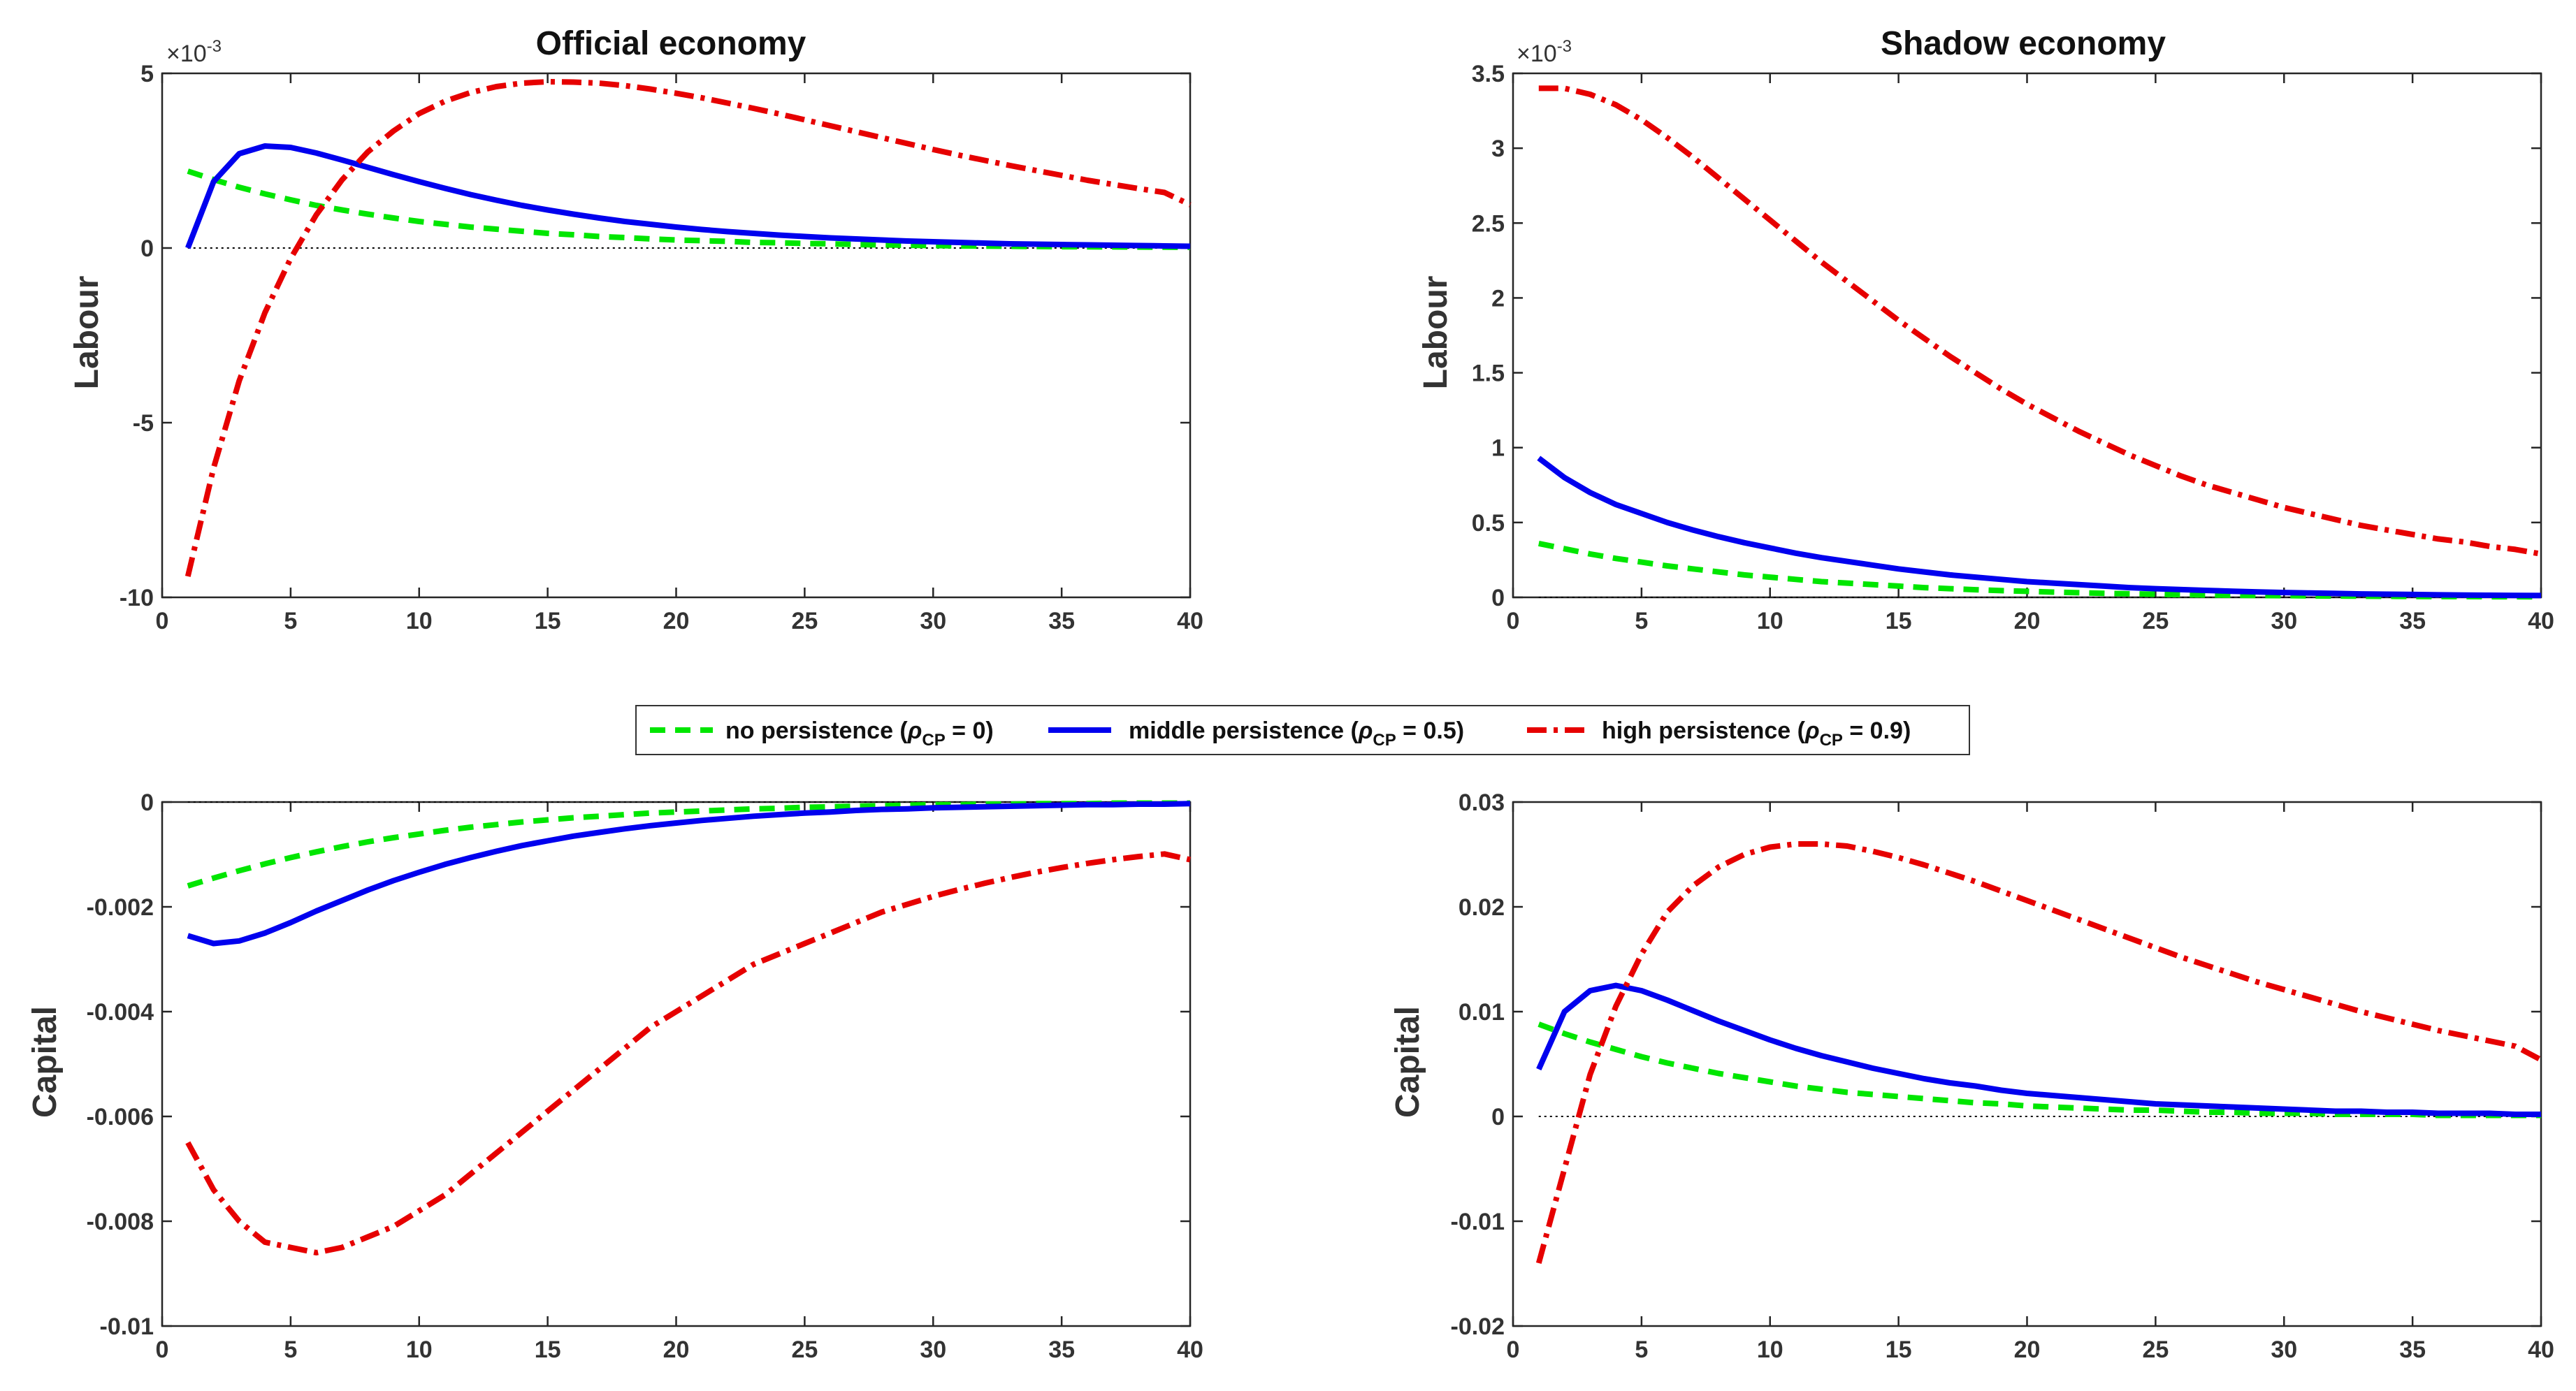 The height and width of the screenshot is (1391, 2576). Describe the element at coordinates (1488, 74) in the screenshot. I see `y-tick-label: 3.5` at that location.